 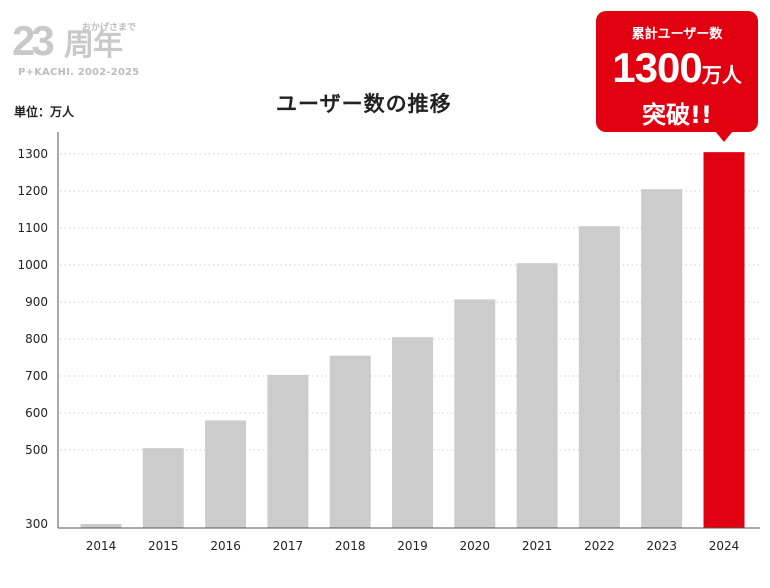 I want to click on callout-achieved: 突破!!, so click(x=677, y=115).